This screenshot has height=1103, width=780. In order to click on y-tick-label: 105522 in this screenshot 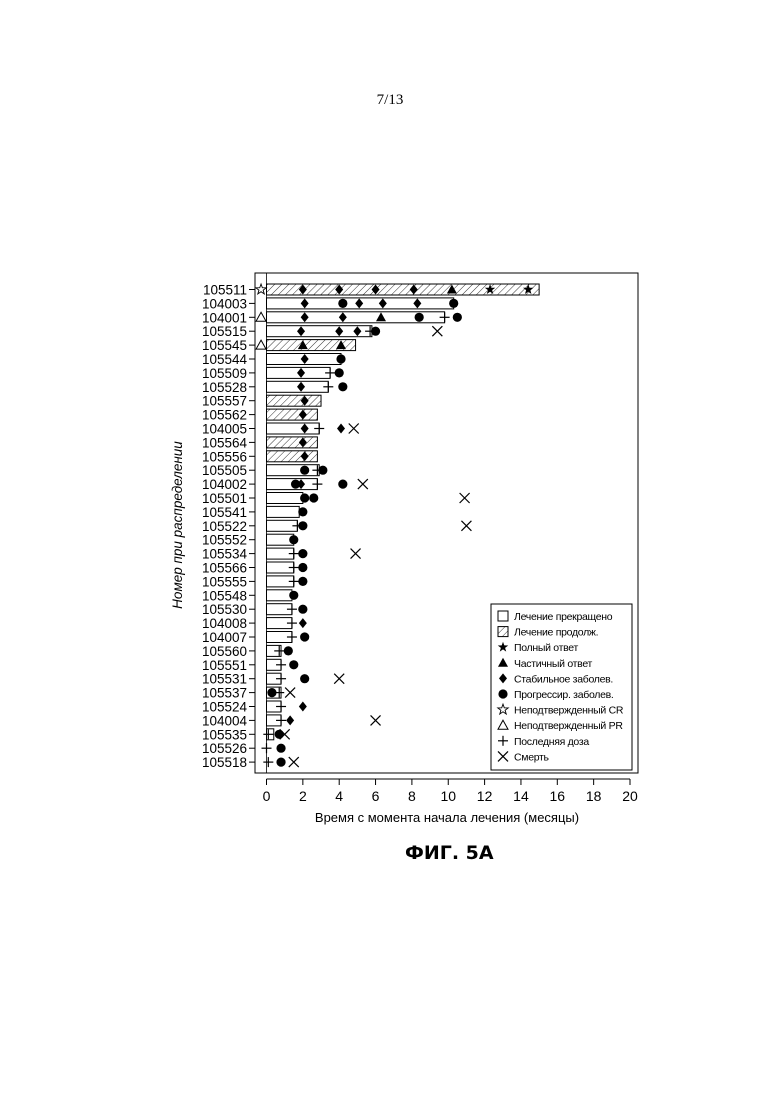, I will do `click(224, 526)`.